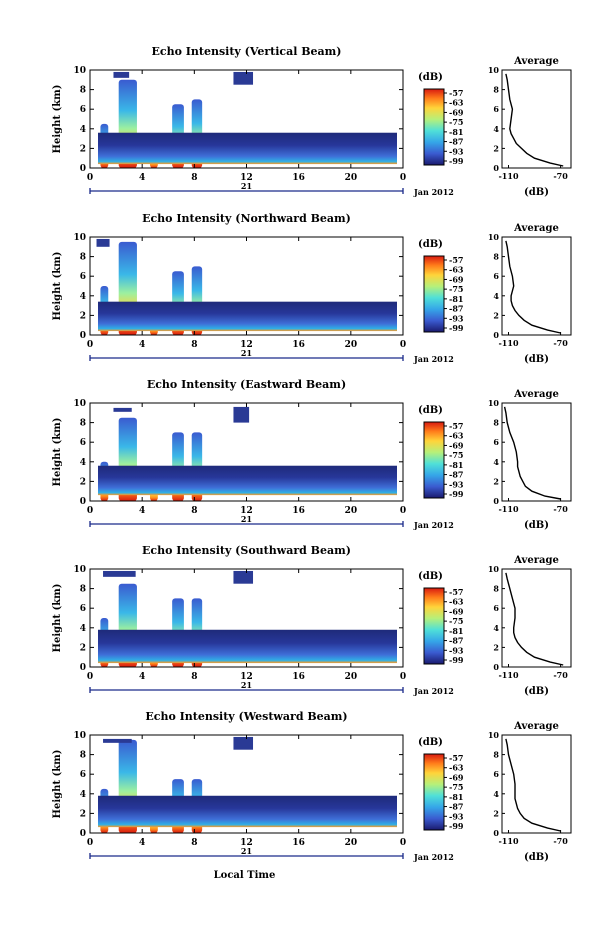 This screenshot has height=929, width=616. I want to click on x-tick-label: 20, so click(351, 511).